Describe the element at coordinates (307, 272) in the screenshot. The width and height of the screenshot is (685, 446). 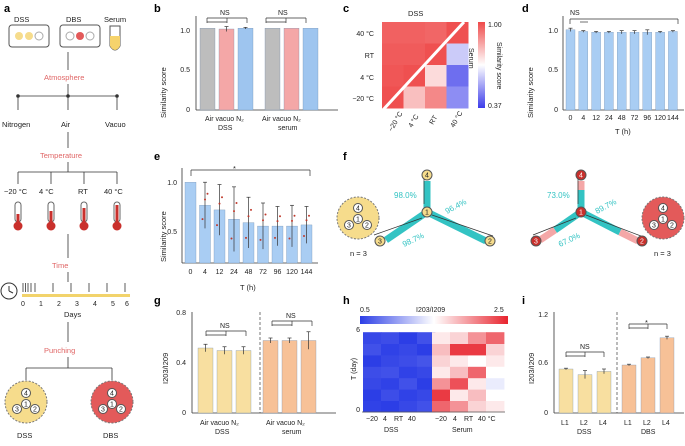
I see `panel-e-xtick: 144` at that location.